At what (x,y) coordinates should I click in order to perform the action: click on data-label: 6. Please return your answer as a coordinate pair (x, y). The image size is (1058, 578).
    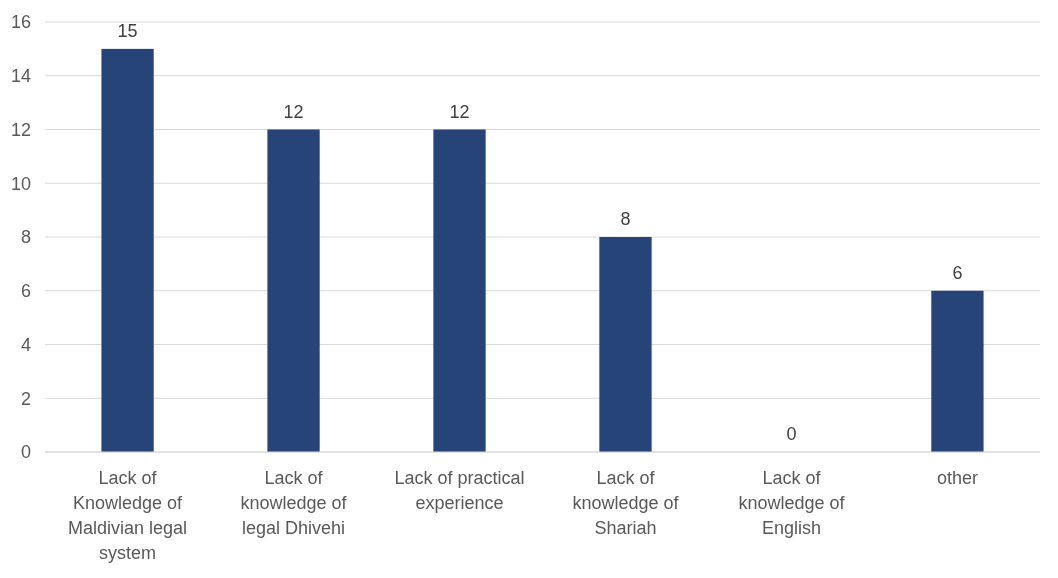
    Looking at the image, I should click on (957, 272).